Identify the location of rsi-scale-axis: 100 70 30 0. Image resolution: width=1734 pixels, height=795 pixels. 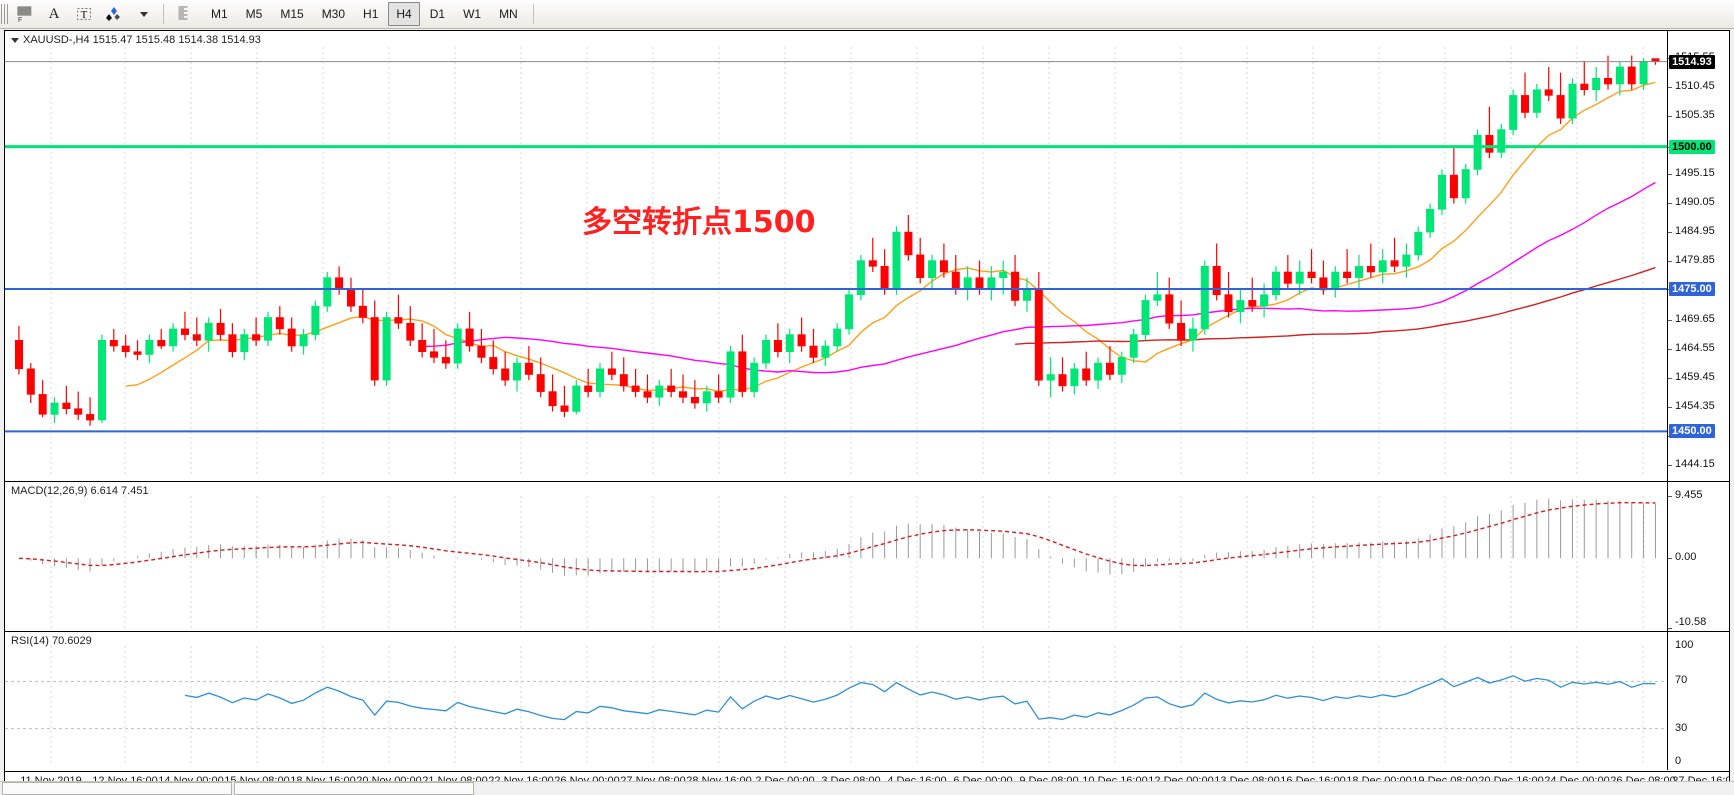
(1698, 701).